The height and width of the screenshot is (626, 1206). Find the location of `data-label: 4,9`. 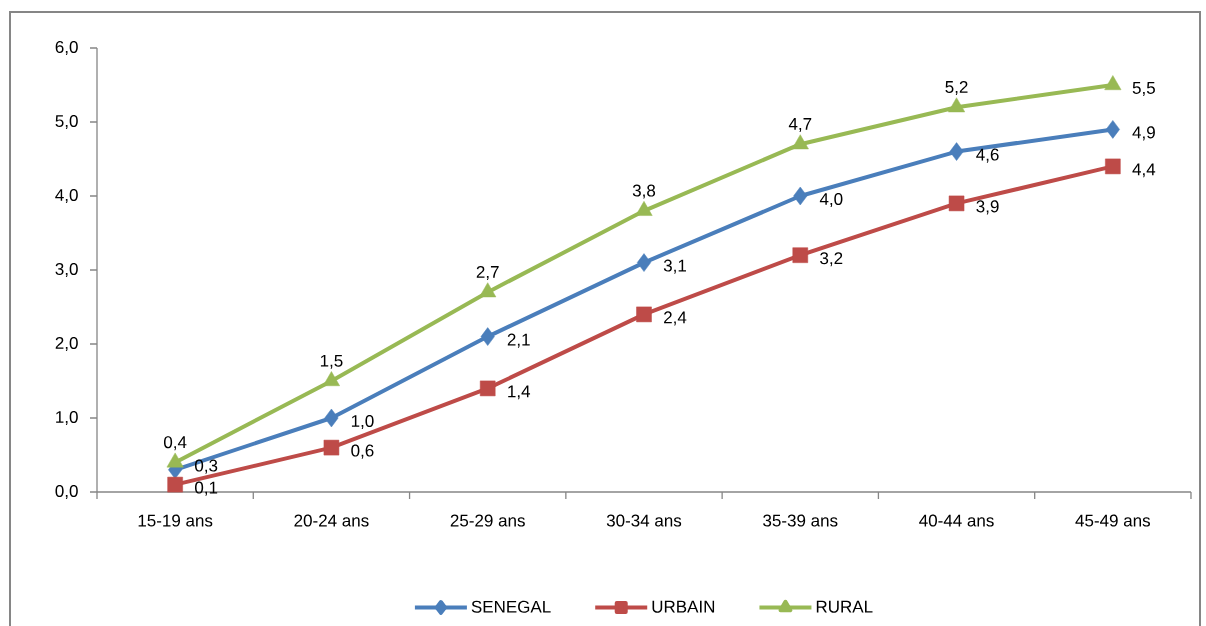

data-label: 4,9 is located at coordinates (1143, 133).